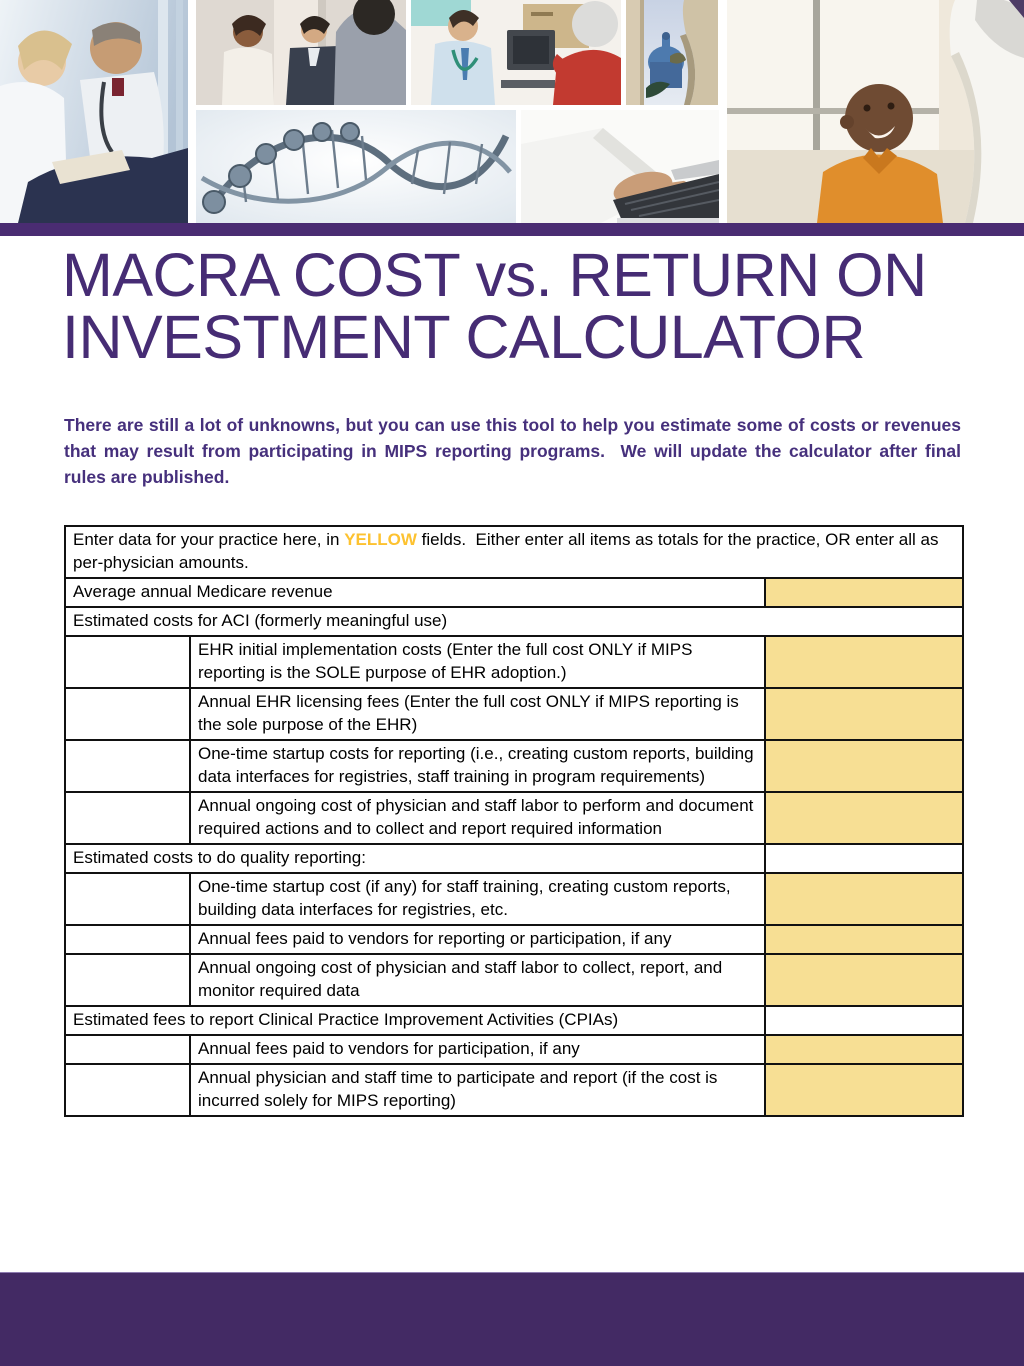  I want to click on indent-cell-ehr-licensing, so click(127, 714).